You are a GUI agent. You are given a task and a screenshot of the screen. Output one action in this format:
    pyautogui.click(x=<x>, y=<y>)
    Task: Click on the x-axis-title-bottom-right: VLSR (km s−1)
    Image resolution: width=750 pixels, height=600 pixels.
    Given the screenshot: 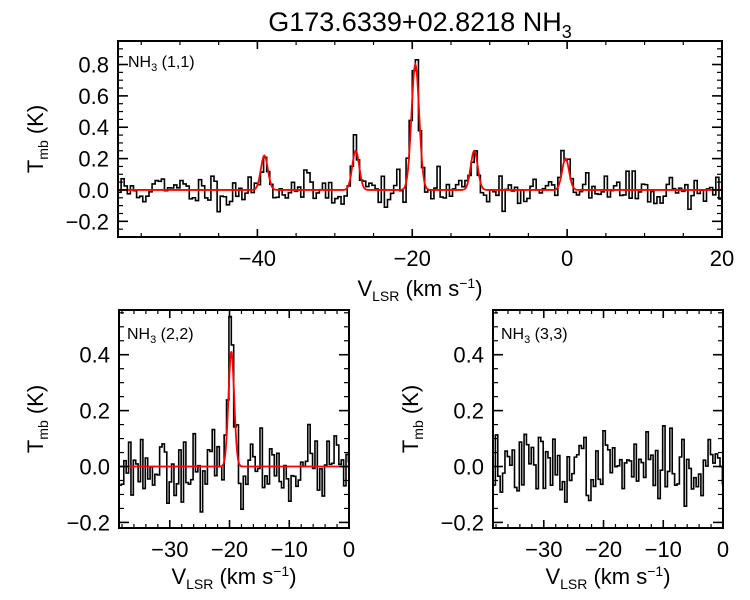 What is the action you would take?
    pyautogui.click(x=607, y=577)
    